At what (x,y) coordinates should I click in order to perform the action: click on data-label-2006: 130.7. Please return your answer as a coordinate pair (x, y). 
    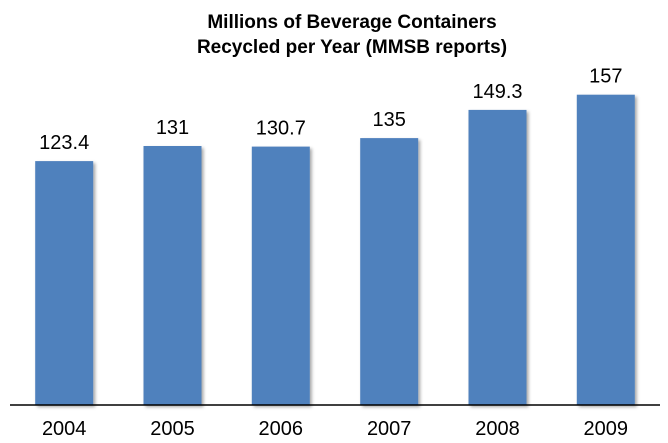
    Looking at the image, I should click on (281, 129).